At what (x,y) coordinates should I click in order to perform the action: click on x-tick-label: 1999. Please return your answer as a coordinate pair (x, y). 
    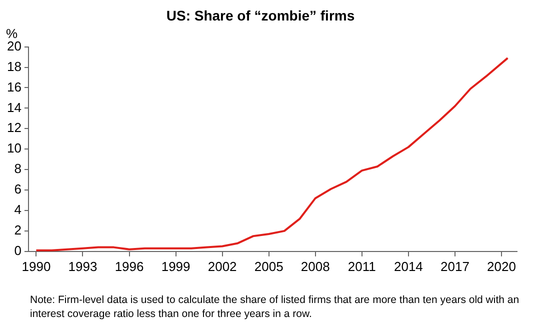
    Looking at the image, I should click on (175, 266).